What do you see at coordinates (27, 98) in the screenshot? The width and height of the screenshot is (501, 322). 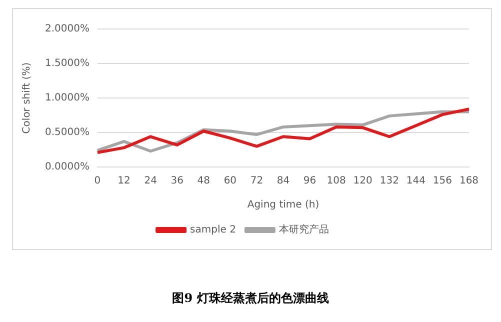 I see `y-axis-title: Color shift (%)` at bounding box center [27, 98].